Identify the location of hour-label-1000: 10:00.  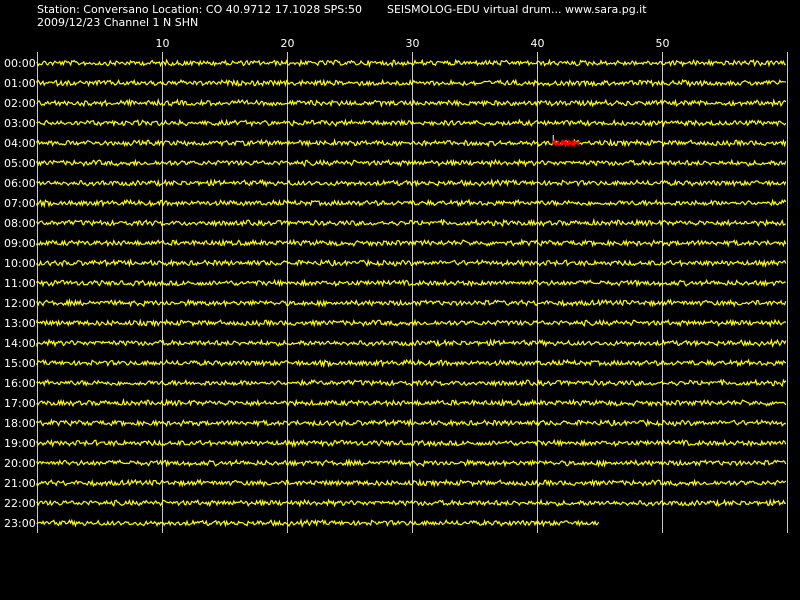
(20, 263).